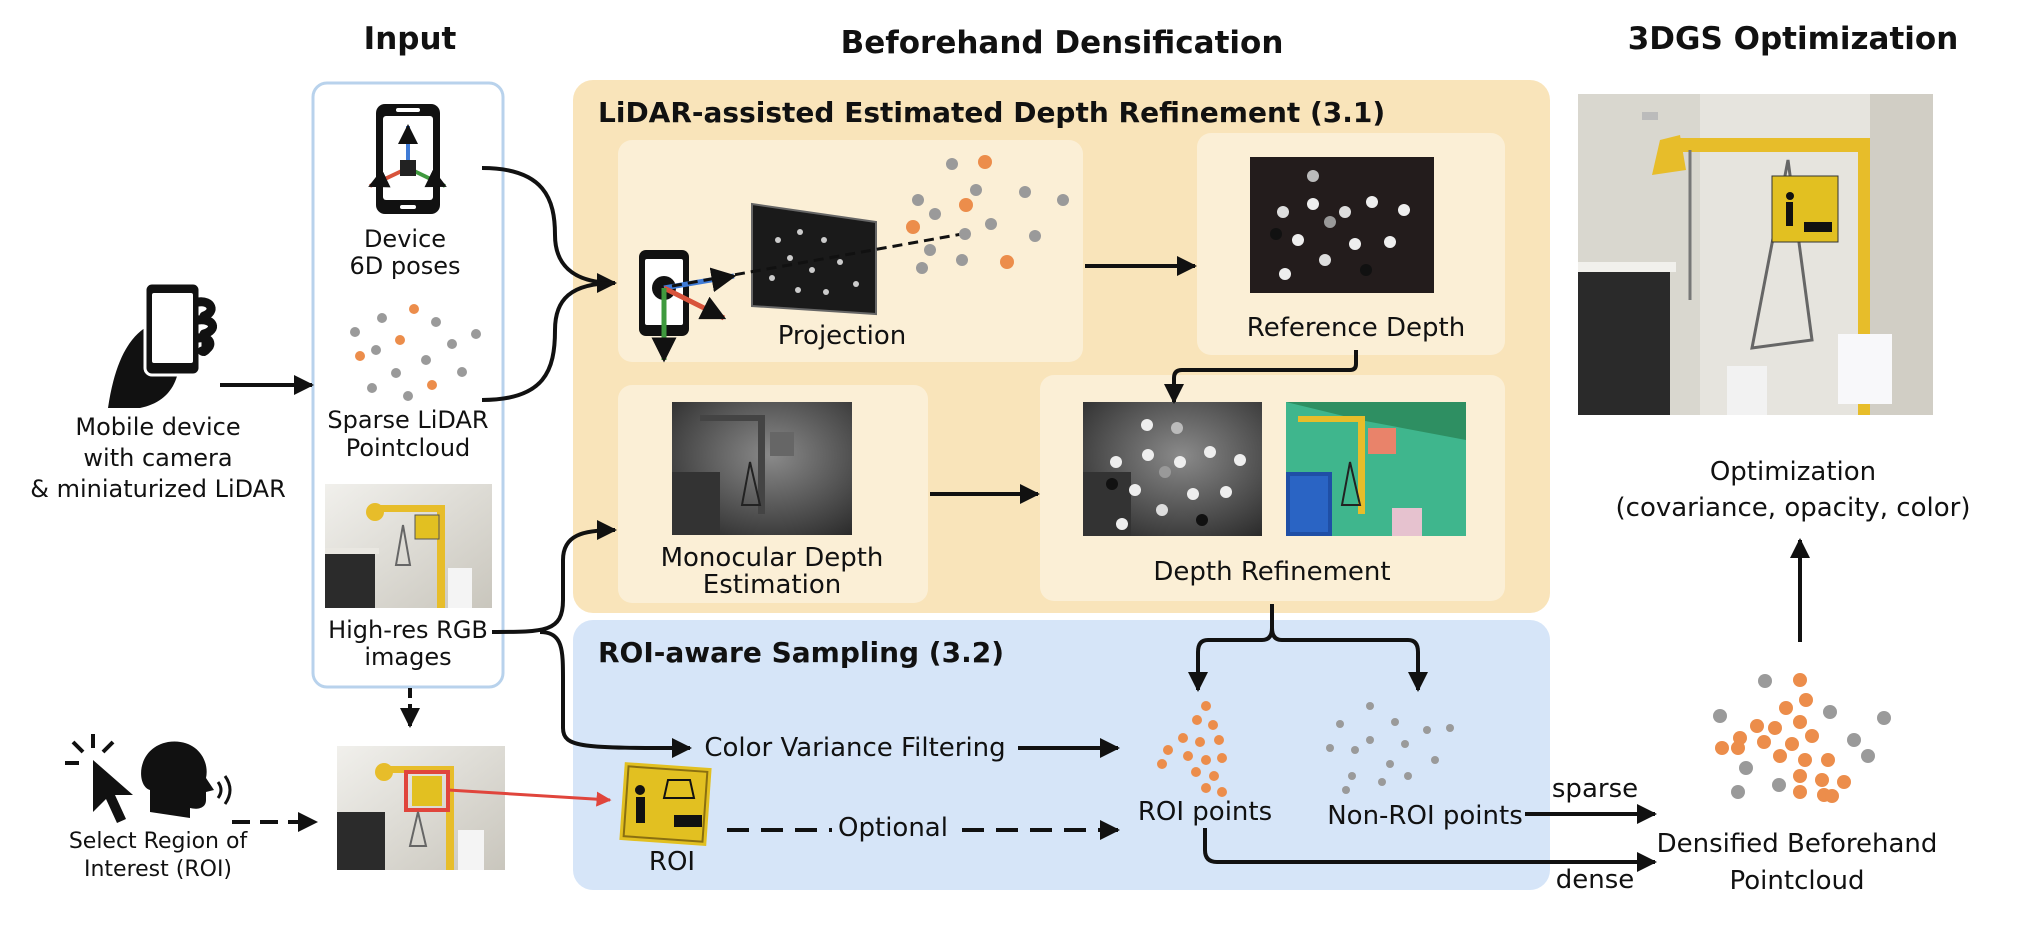 The height and width of the screenshot is (926, 2038). Describe the element at coordinates (1172, 469) in the screenshot. I see `refined-depth-image` at that location.